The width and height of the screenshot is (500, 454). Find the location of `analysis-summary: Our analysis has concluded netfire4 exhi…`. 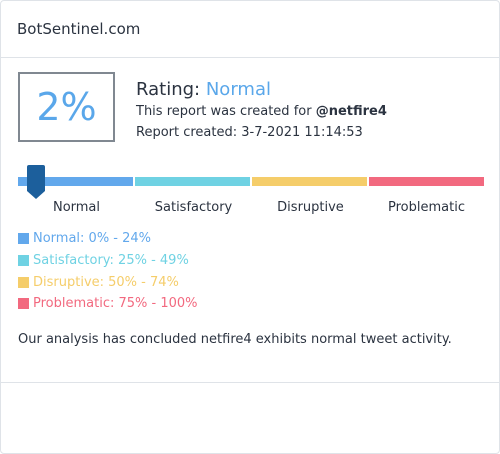

analysis-summary: Our analysis has concluded netfire4 exhi… is located at coordinates (235, 339).